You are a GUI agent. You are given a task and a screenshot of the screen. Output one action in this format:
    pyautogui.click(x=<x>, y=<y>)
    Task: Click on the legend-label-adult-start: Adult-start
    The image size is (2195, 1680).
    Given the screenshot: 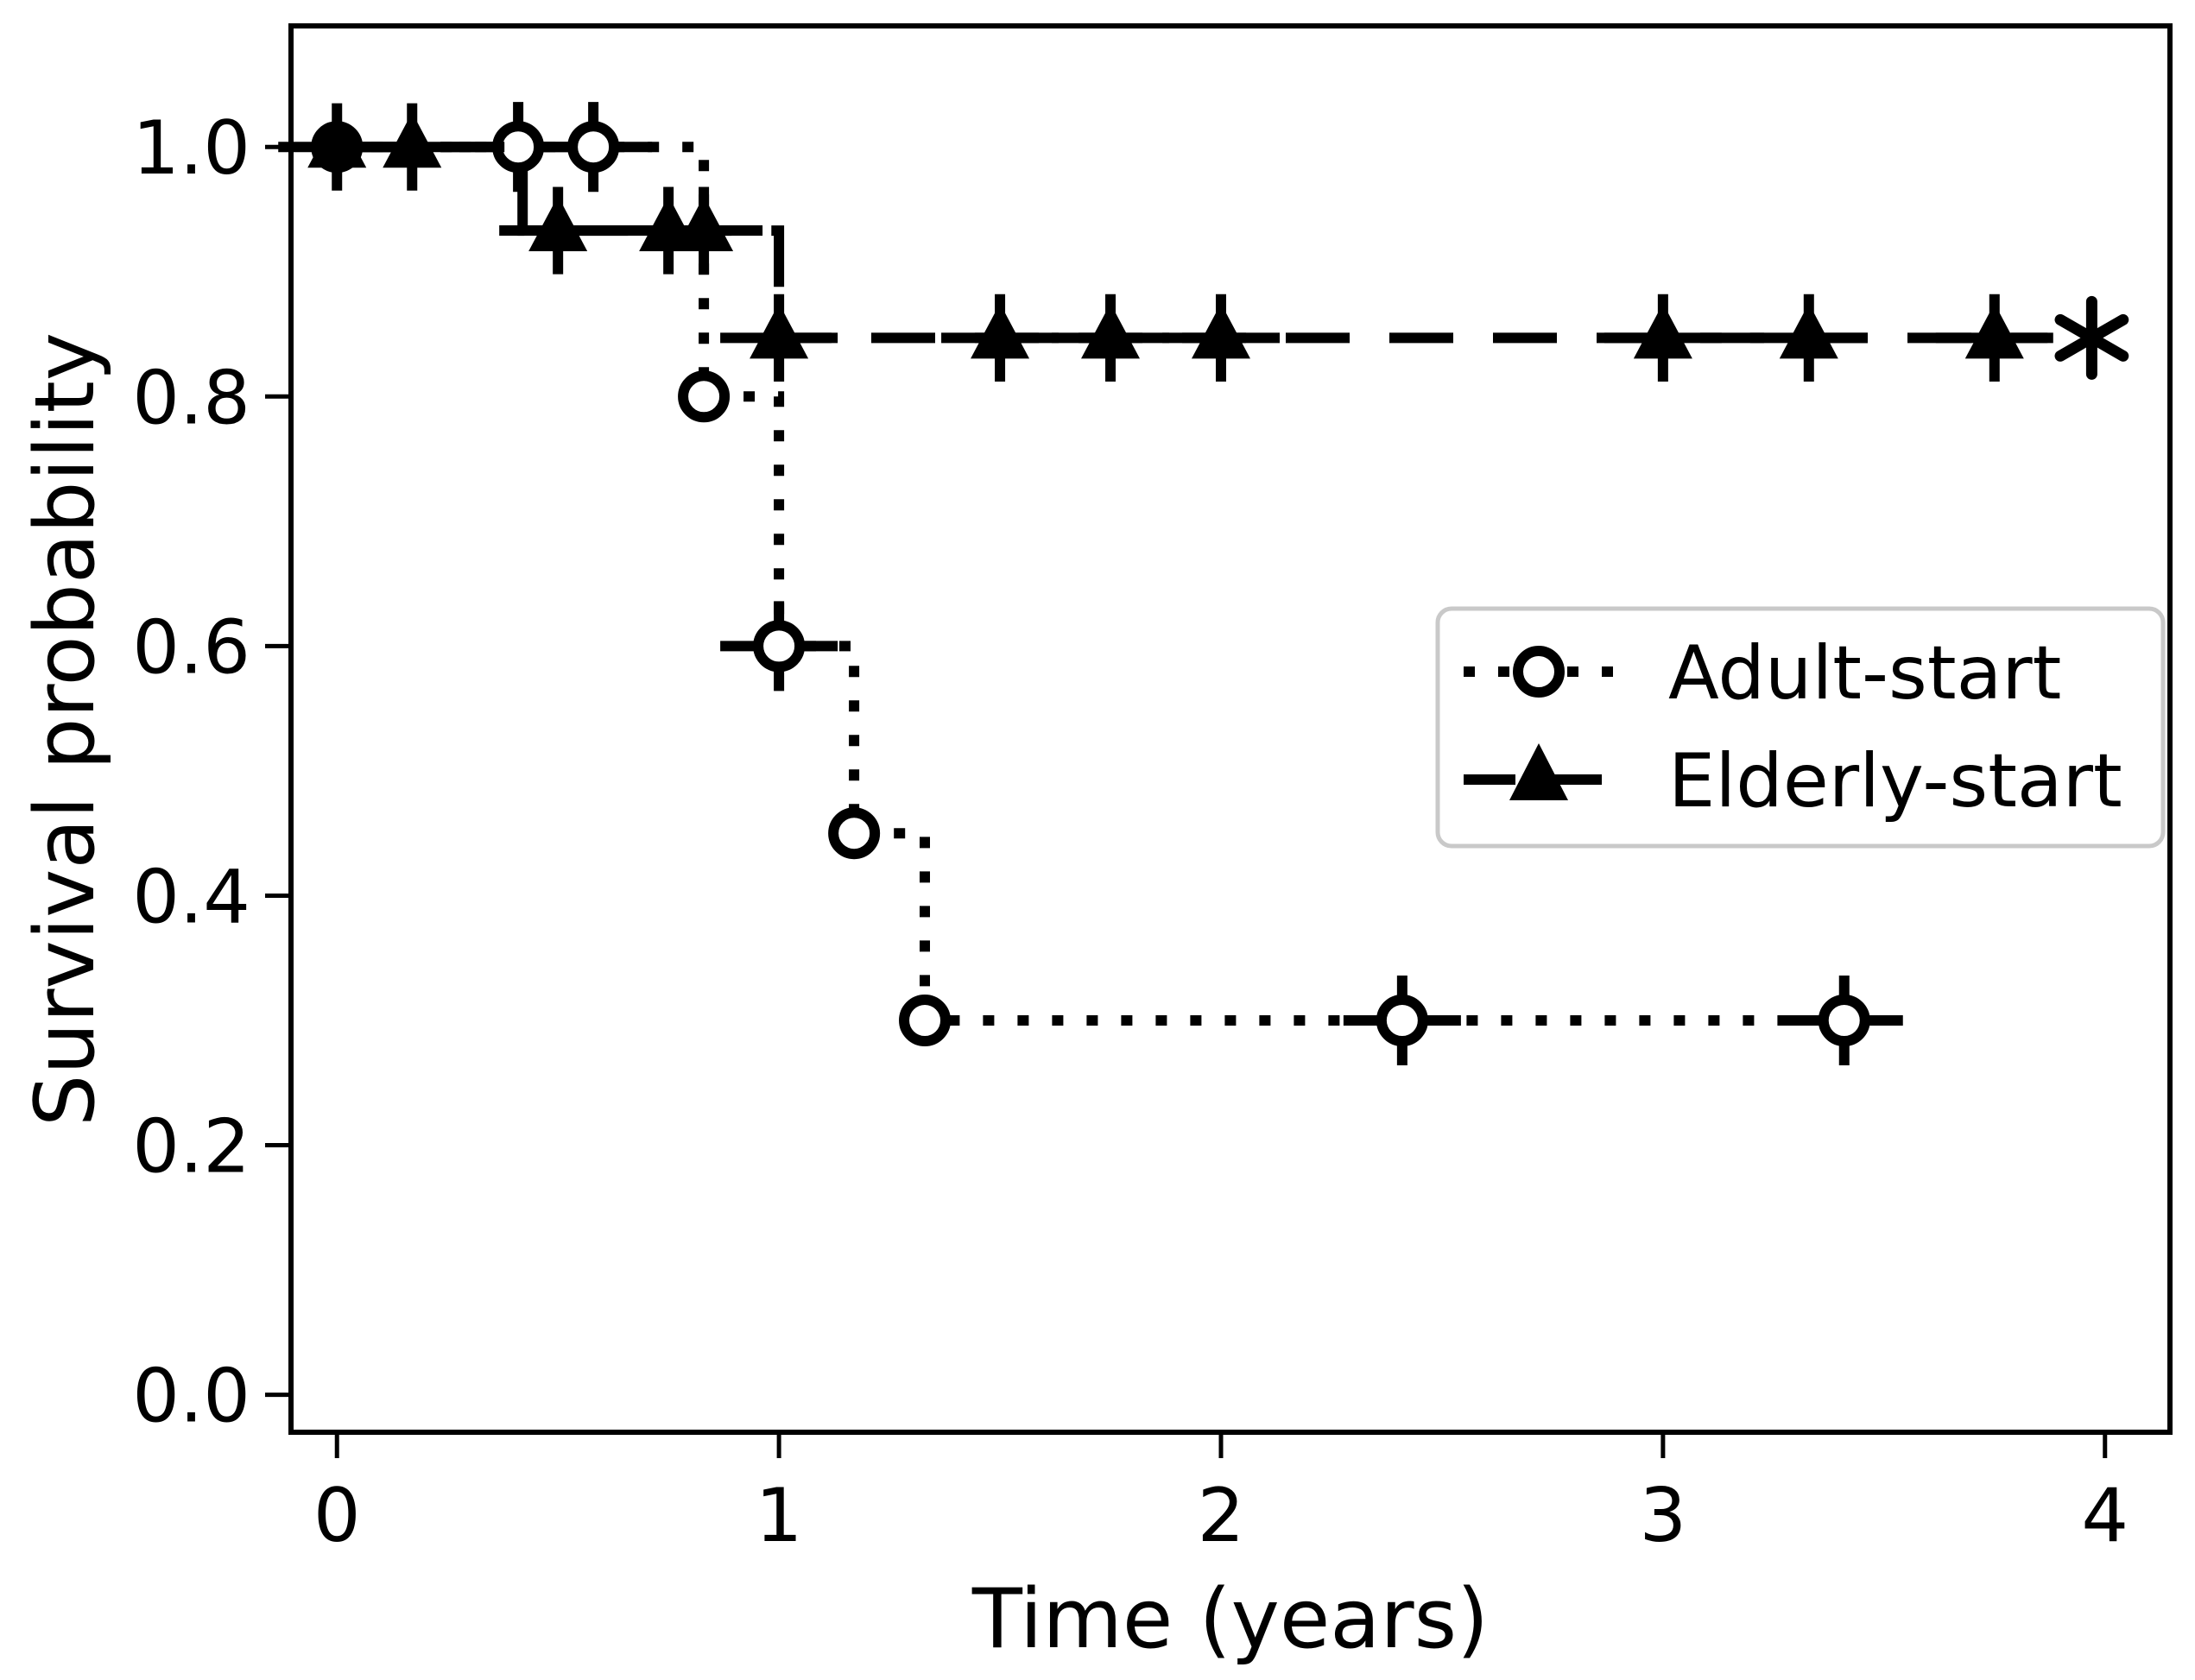 What is the action you would take?
    pyautogui.click(x=1865, y=673)
    